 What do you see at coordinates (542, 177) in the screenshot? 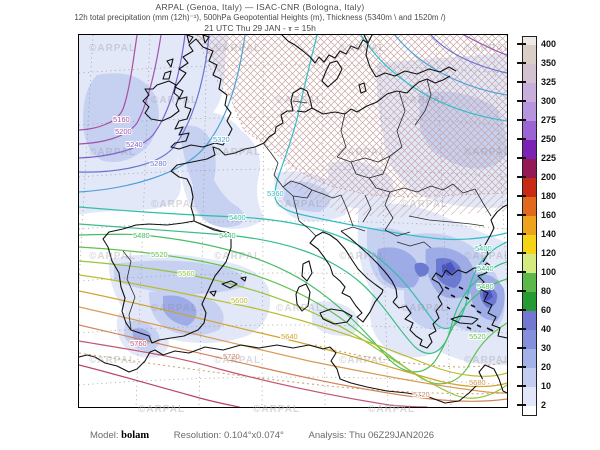
I see `colorbar-tick-label: 200` at bounding box center [542, 177].